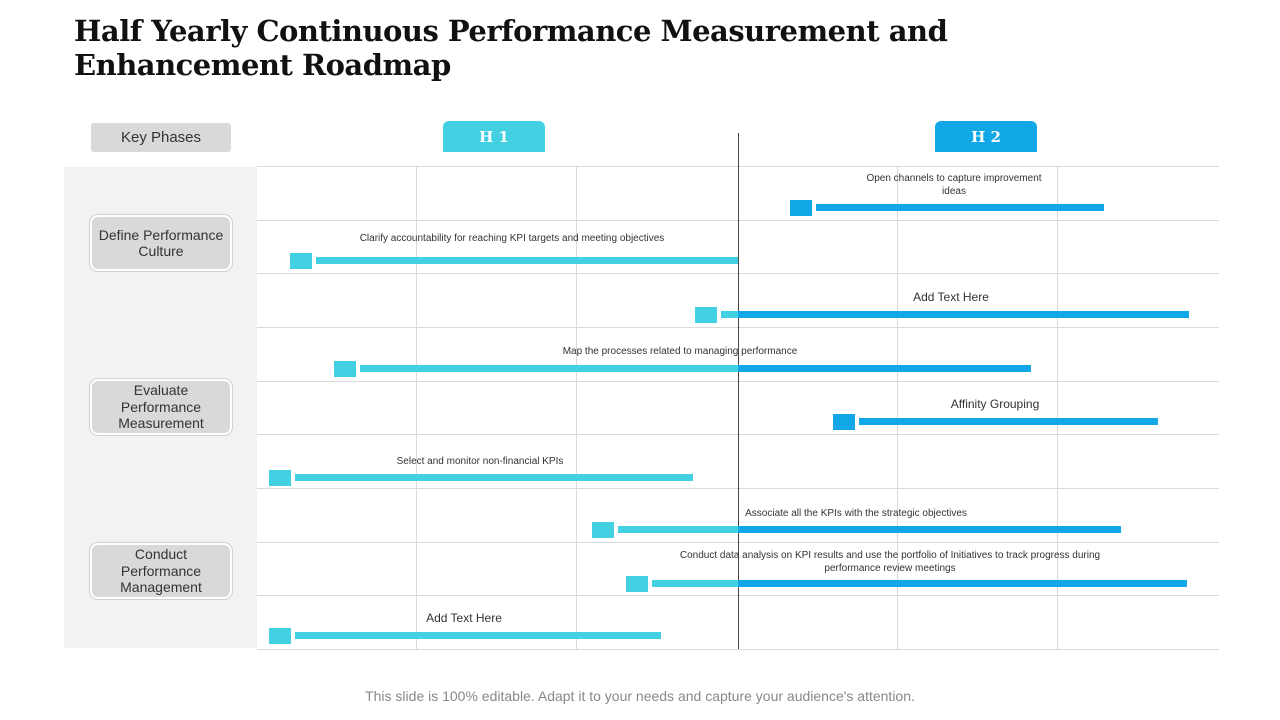 The width and height of the screenshot is (1280, 720). I want to click on task-label: Affinity Grouping, so click(995, 404).